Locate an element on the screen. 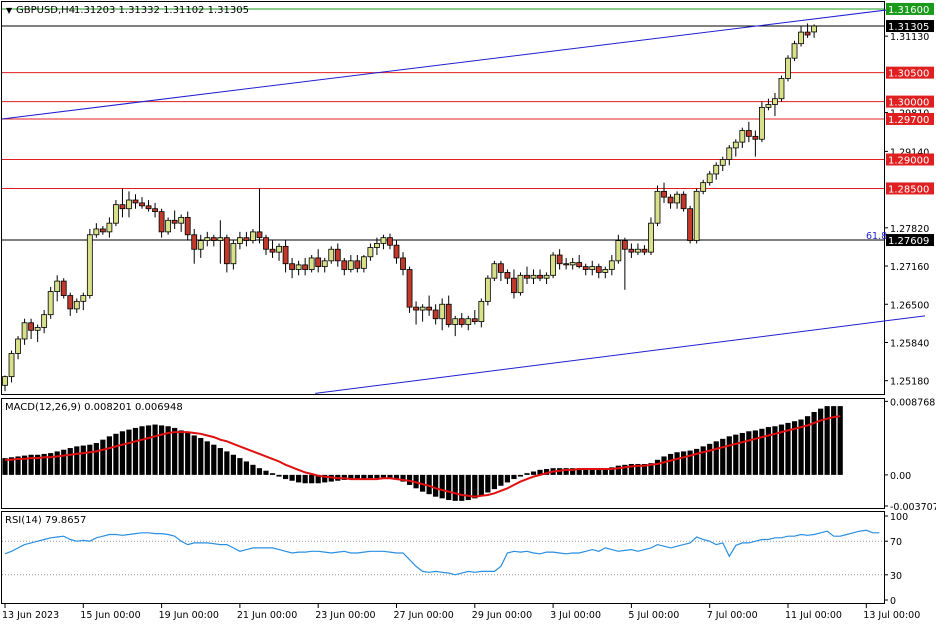  level-tag-text-0: 1.31600 is located at coordinates (908, 10).